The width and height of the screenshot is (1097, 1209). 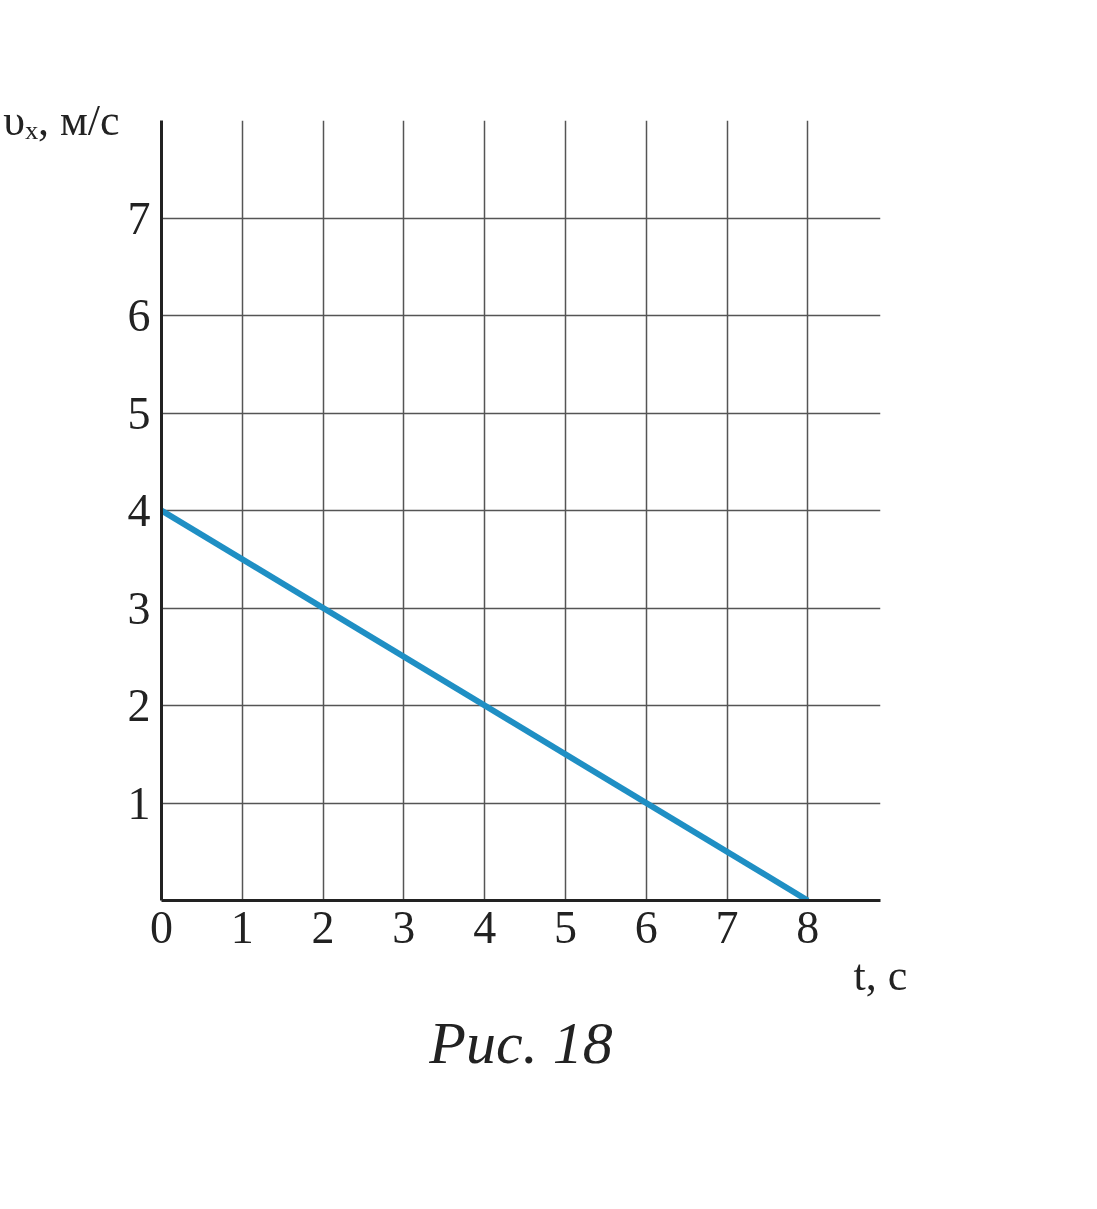 I want to click on x-axis-title: t, с, so click(x=880, y=975).